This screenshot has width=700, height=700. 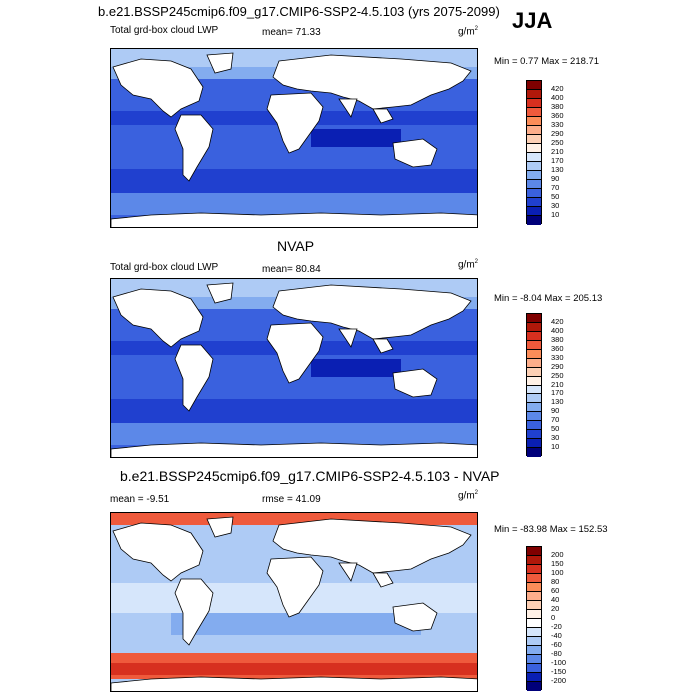 What do you see at coordinates (553, 617) in the screenshot?
I see `colorbar-label: 0` at bounding box center [553, 617].